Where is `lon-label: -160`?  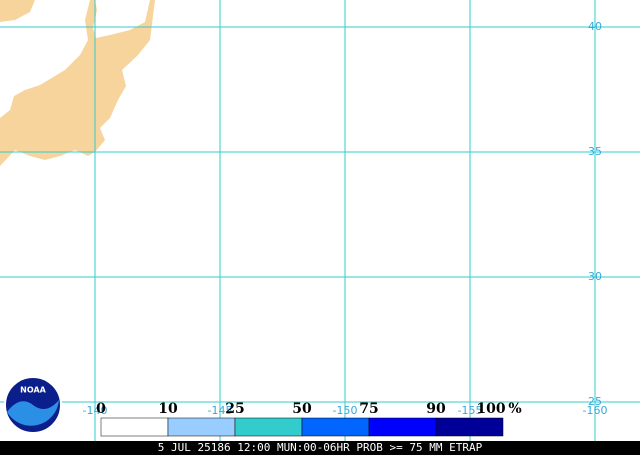 lon-label: -160 is located at coordinates (595, 410).